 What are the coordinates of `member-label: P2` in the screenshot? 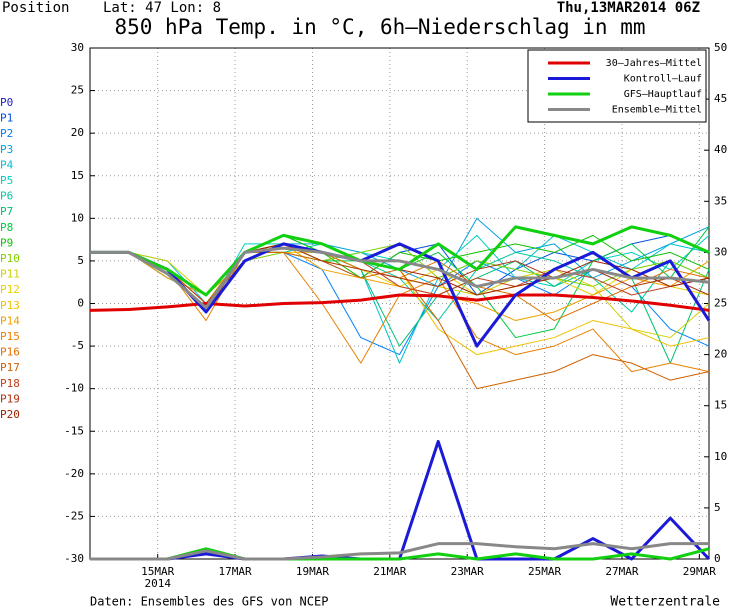 It's located at (6, 133).